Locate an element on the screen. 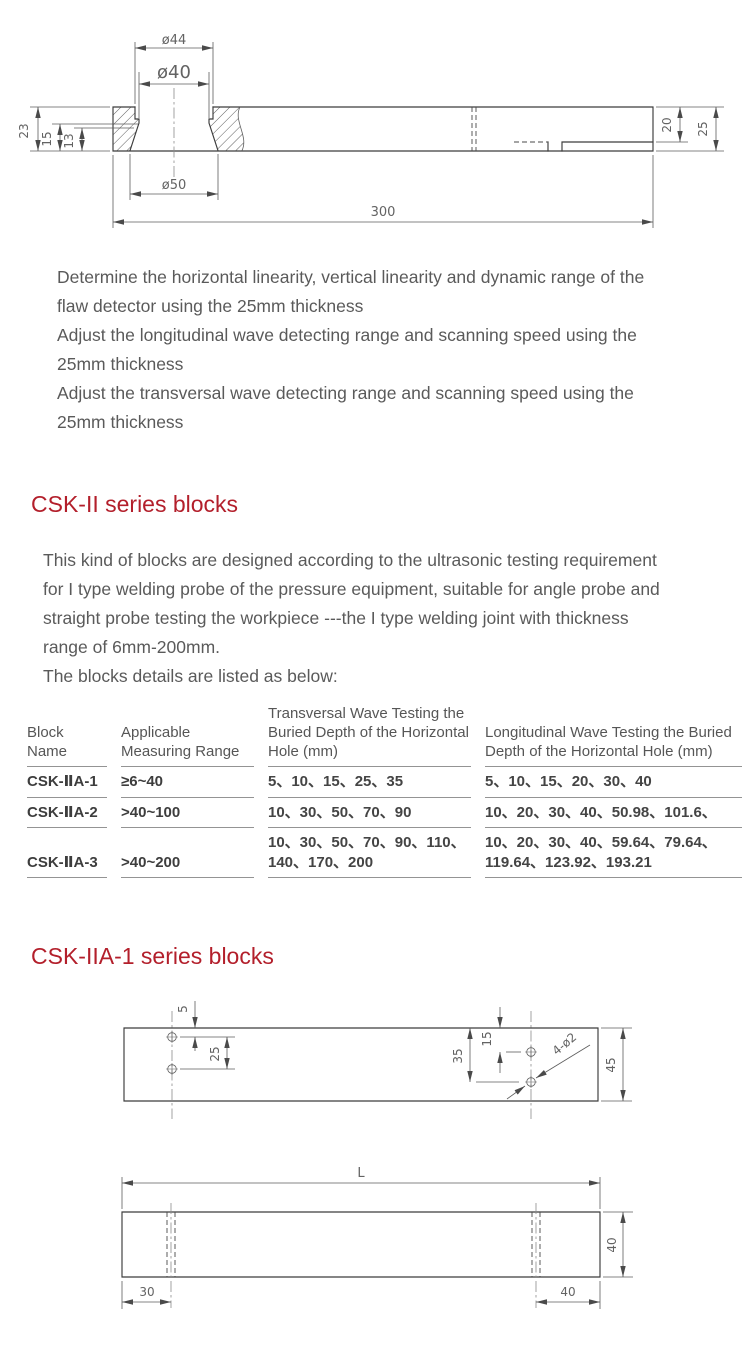  dim-width-45: 45 is located at coordinates (616, 1064).